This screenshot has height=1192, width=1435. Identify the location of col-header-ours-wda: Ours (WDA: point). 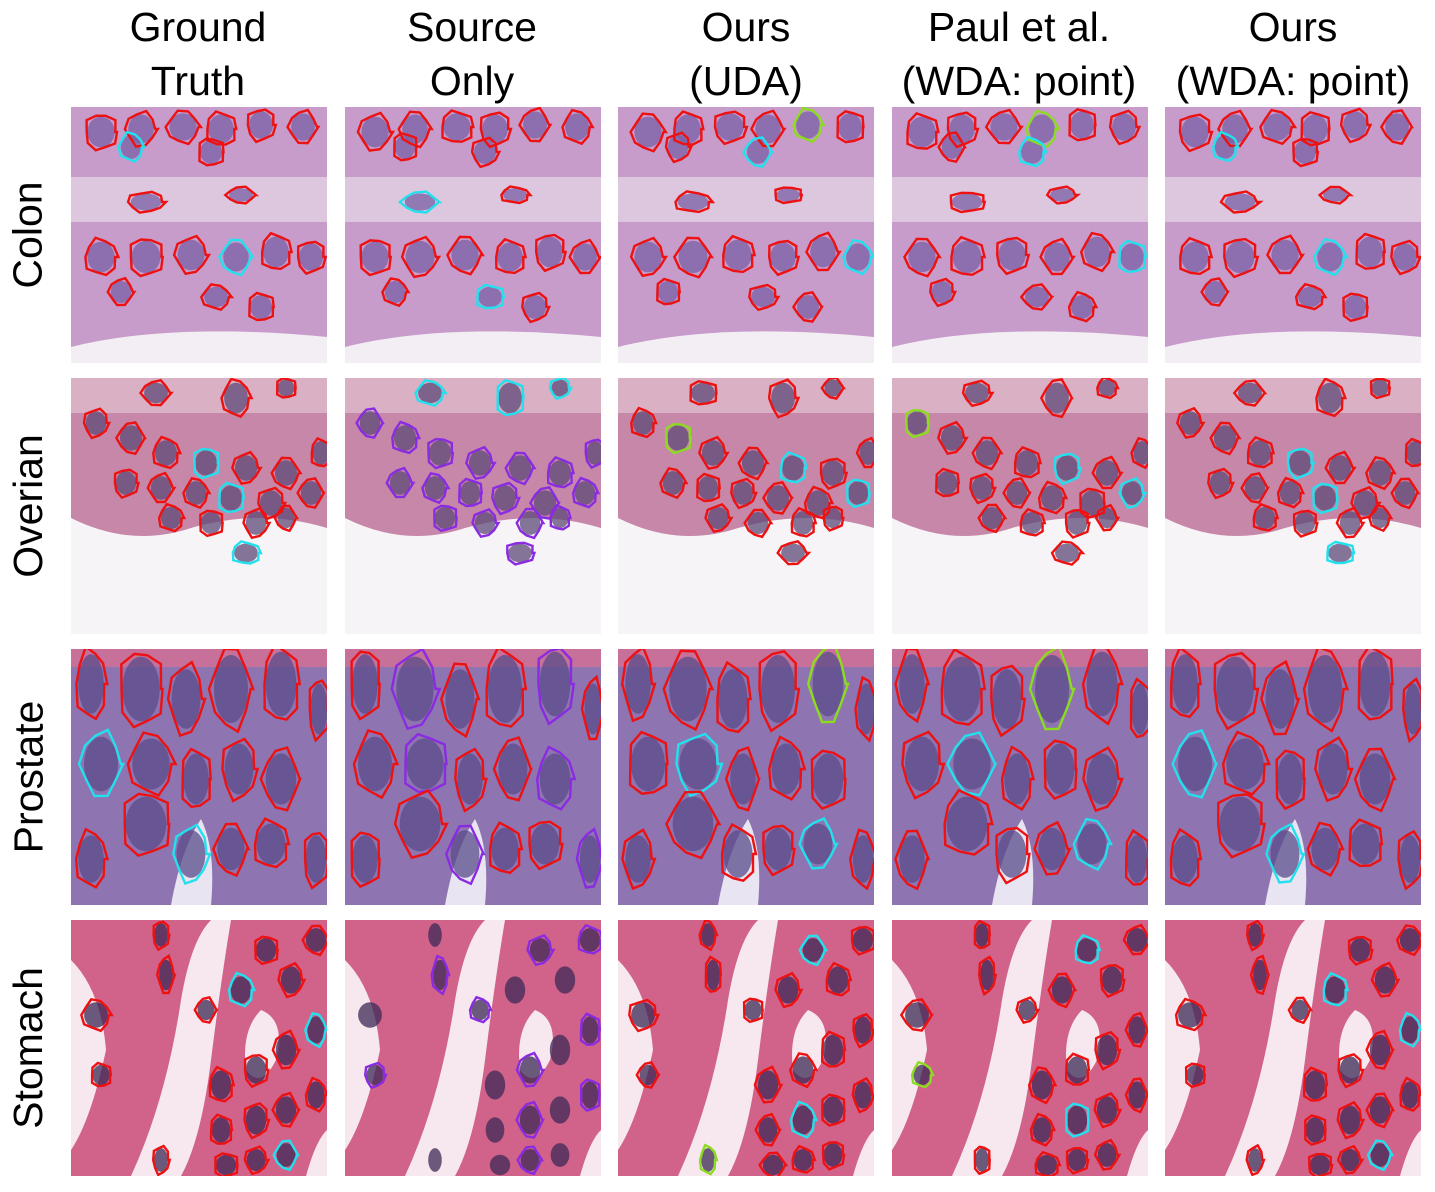
(1293, 54).